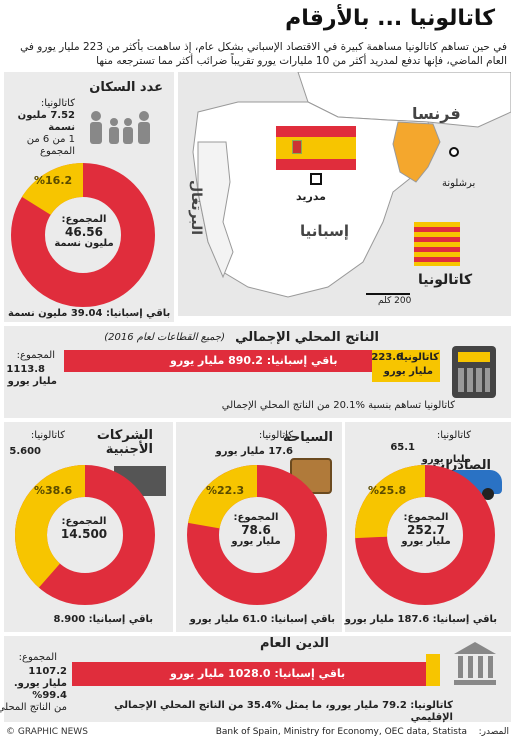 The width and height of the screenshot is (515, 742). Describe the element at coordinates (325, 231) in the screenshot. I see `map-label-spain: إسبانيا` at that location.